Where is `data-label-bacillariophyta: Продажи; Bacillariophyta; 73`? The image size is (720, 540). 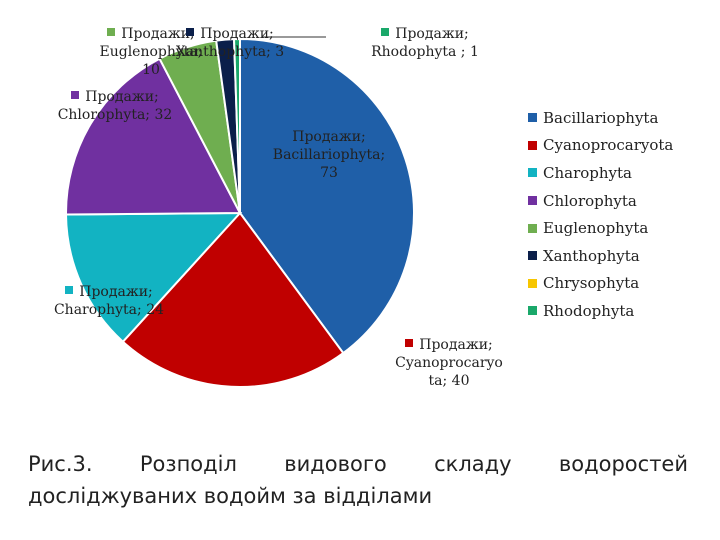 data-label-bacillariophyta: Продажи; Bacillariophyta; 73 is located at coordinates (329, 155).